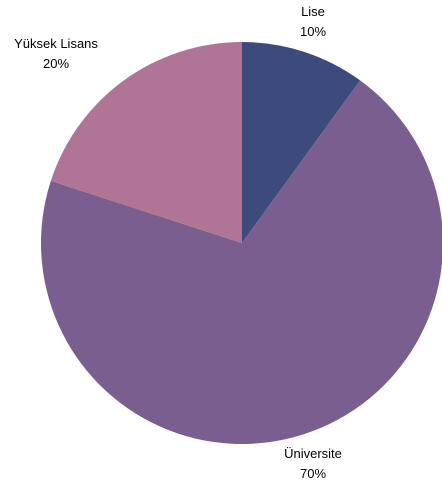 Image resolution: width=442 pixels, height=481 pixels. I want to click on label-universite: Üniversite 70%, so click(313, 463).